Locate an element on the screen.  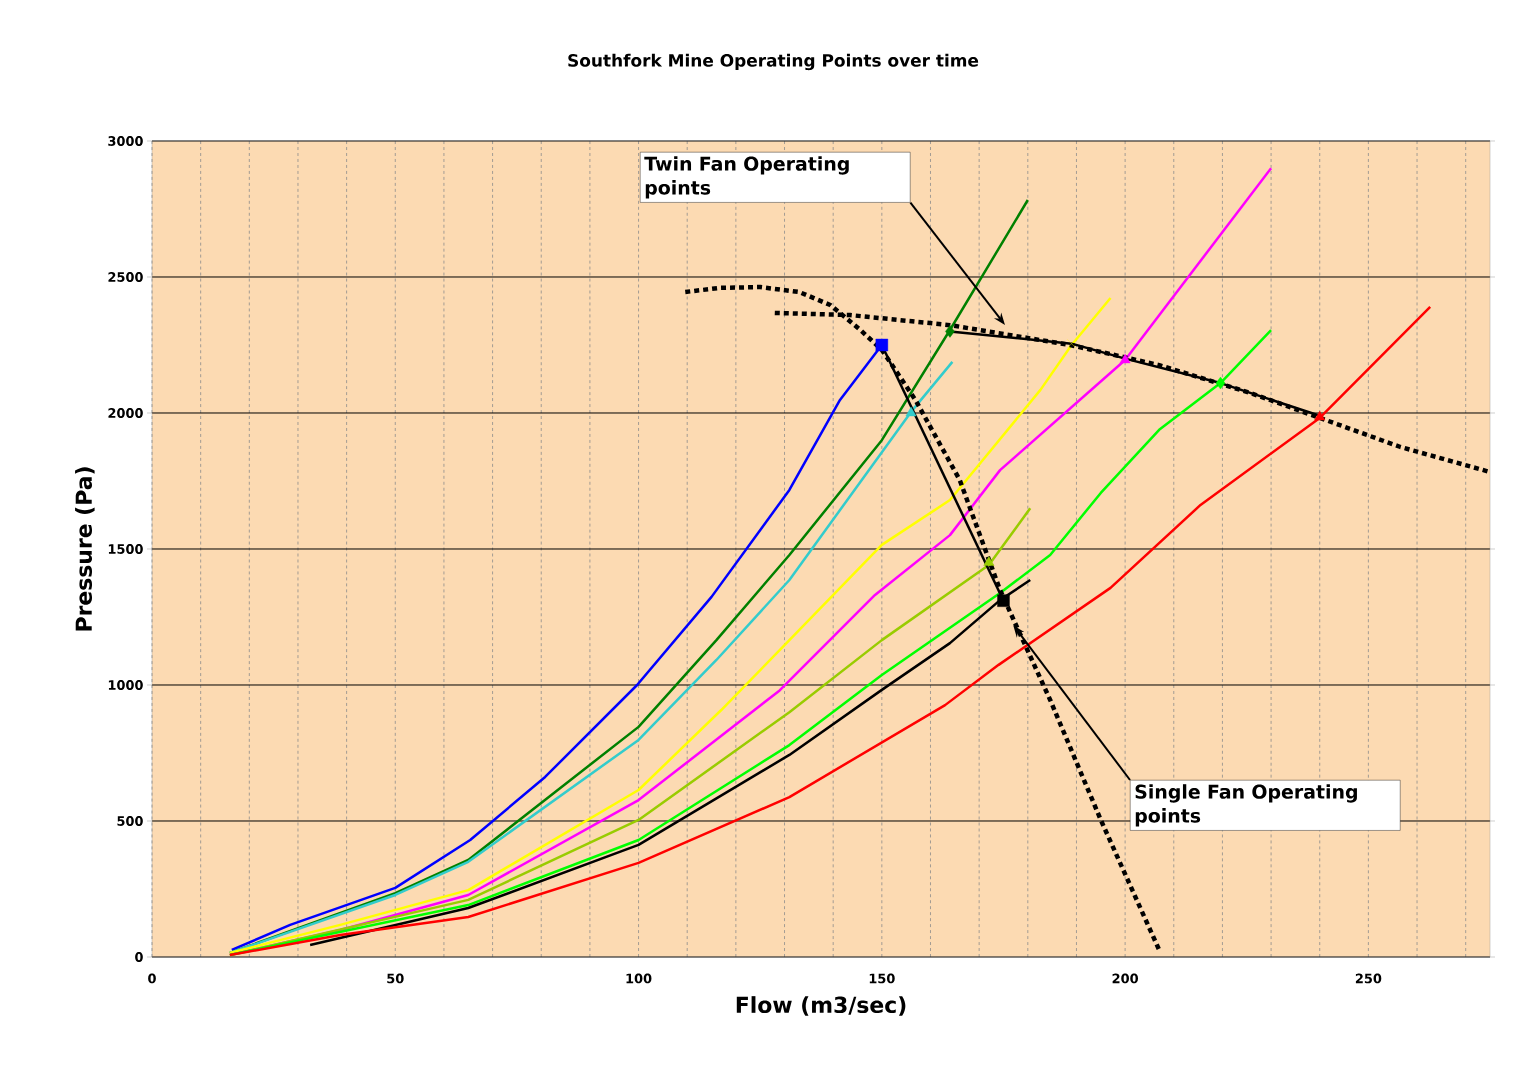
y-tick-label: 1000 is located at coordinates (125, 685).